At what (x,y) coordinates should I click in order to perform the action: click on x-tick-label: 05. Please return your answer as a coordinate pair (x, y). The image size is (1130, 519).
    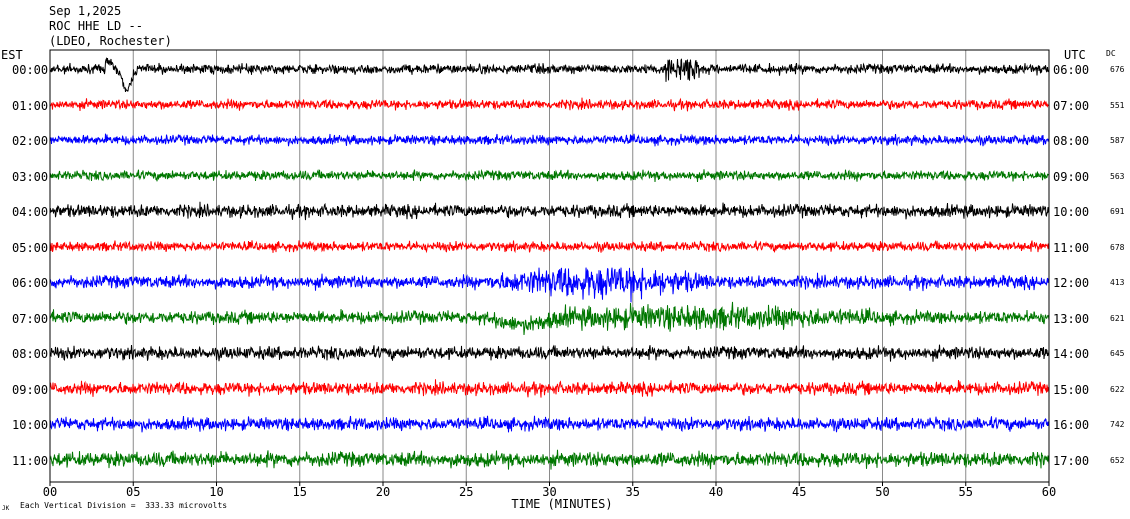
    Looking at the image, I should click on (133, 492).